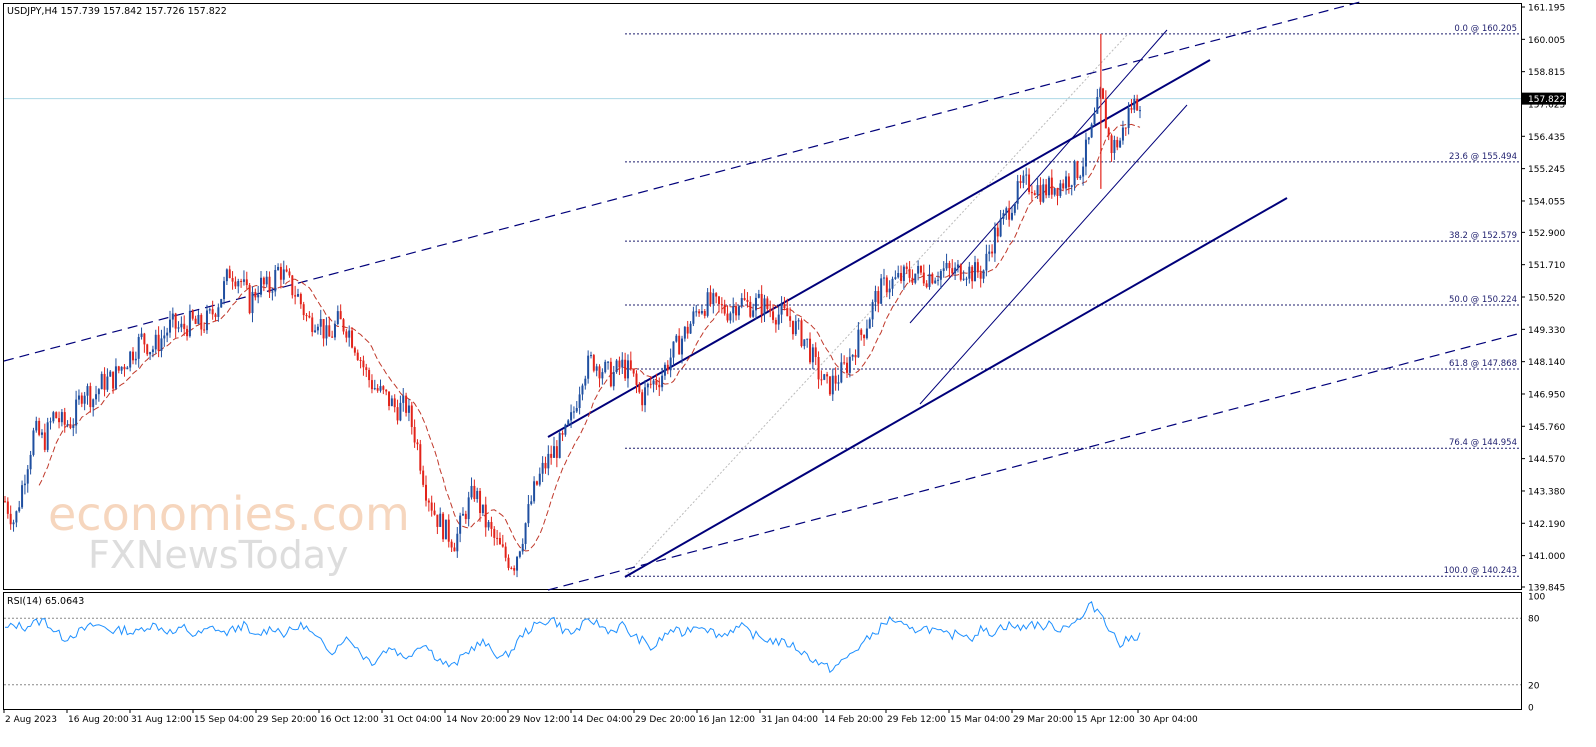 Image resolution: width=1596 pixels, height=747 pixels. Describe the element at coordinates (1546, 395) in the screenshot. I see `price-tick-label: 146.950` at that location.